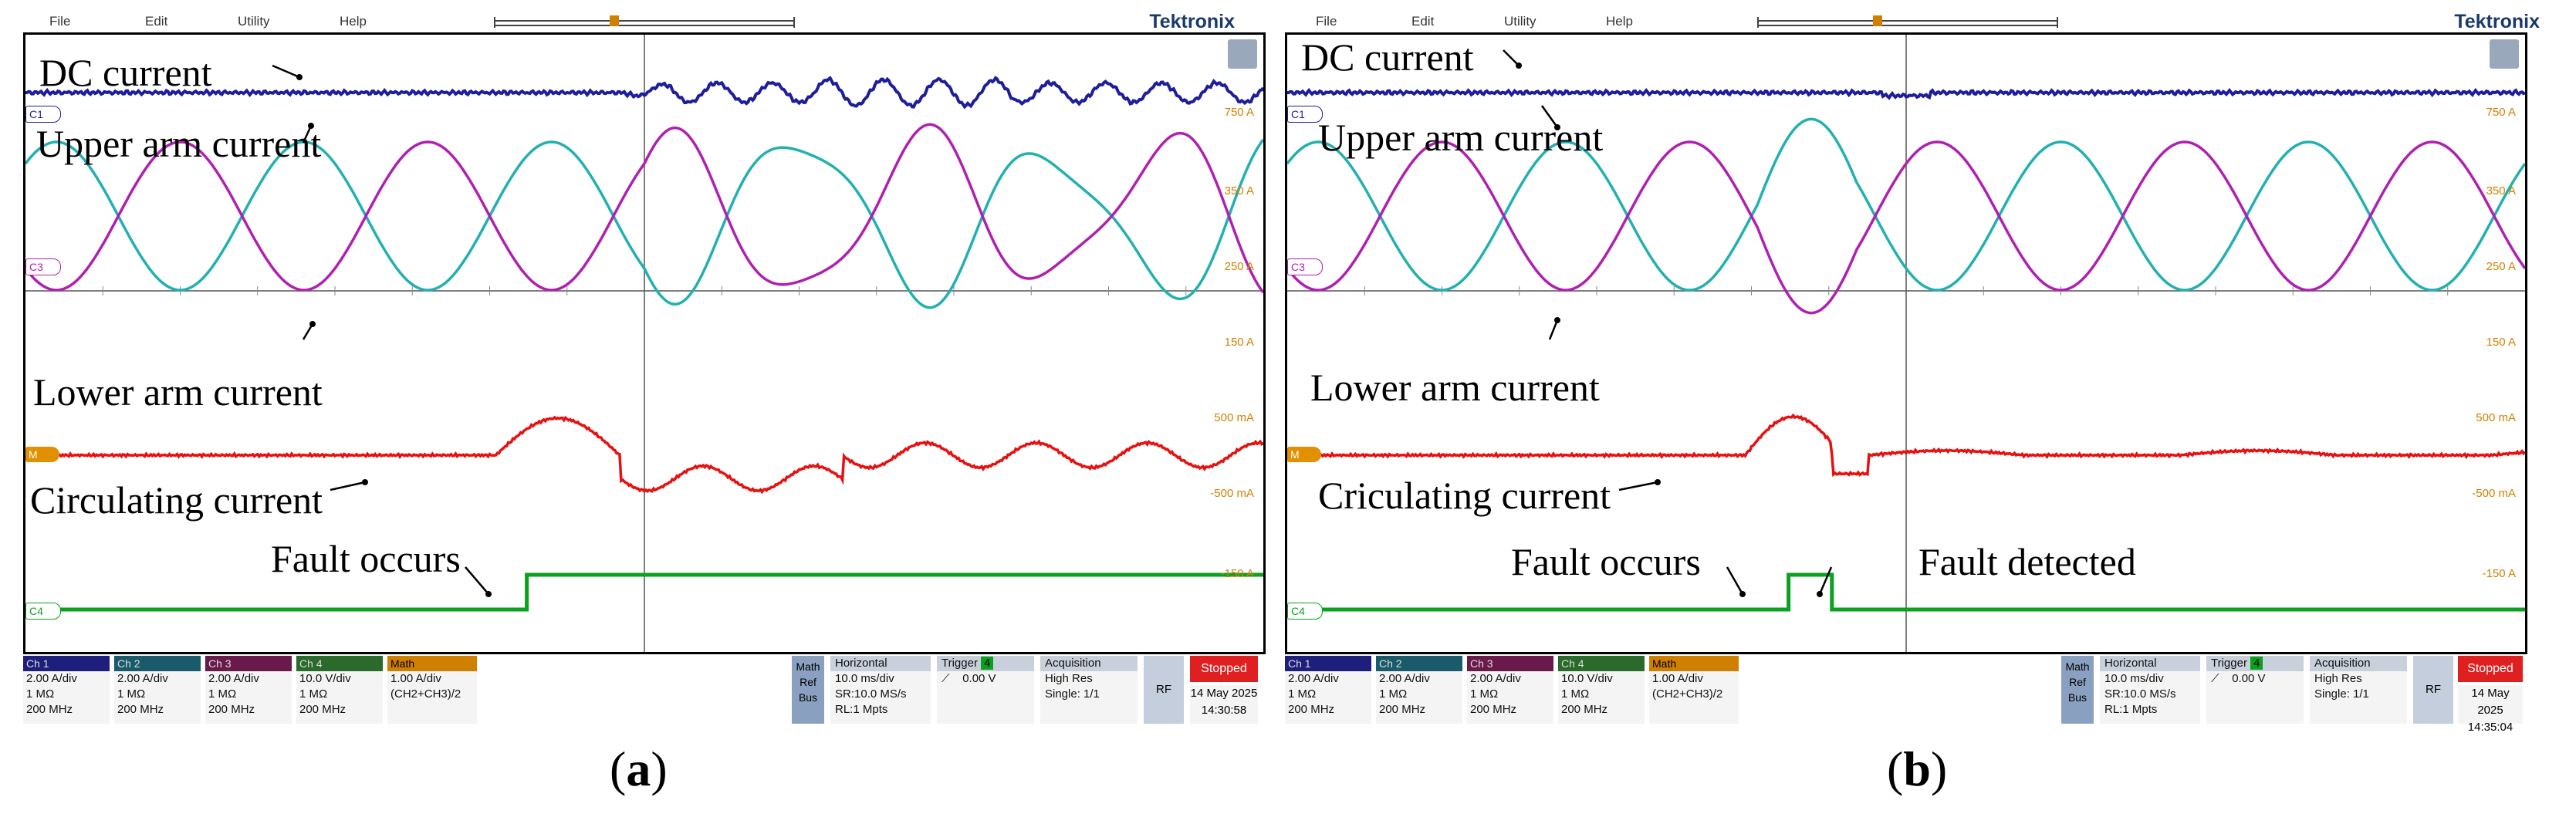 The height and width of the screenshot is (824, 2576). Describe the element at coordinates (2494, 493) in the screenshot. I see `scale-label-6: -500 mA` at that location.